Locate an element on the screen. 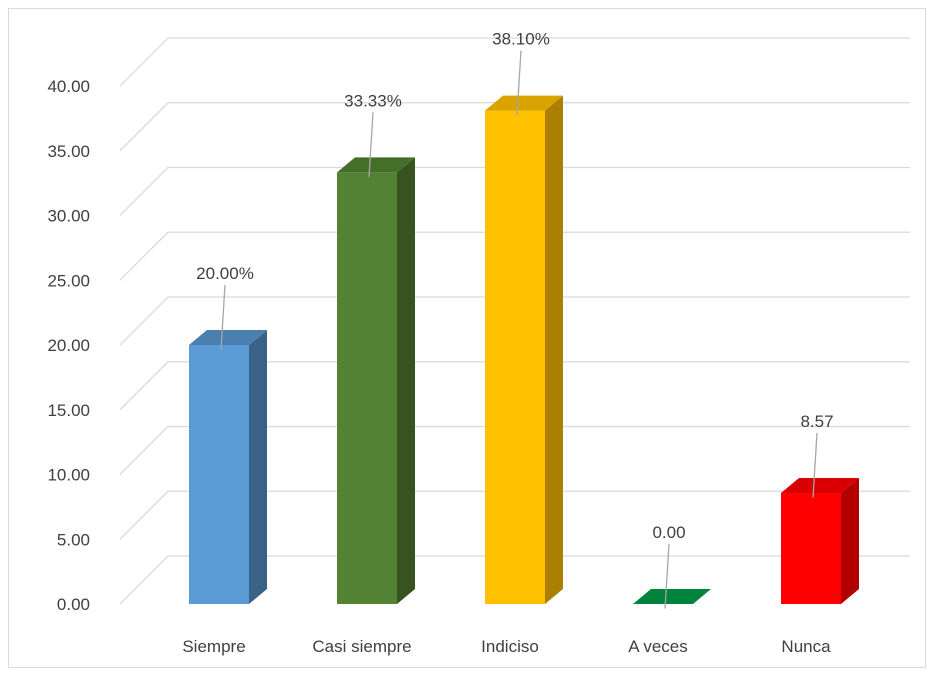 This screenshot has height=675, width=936. x-axis: Siempre Casi siempre Indiciso A veces Nunca is located at coordinates (506, 646).